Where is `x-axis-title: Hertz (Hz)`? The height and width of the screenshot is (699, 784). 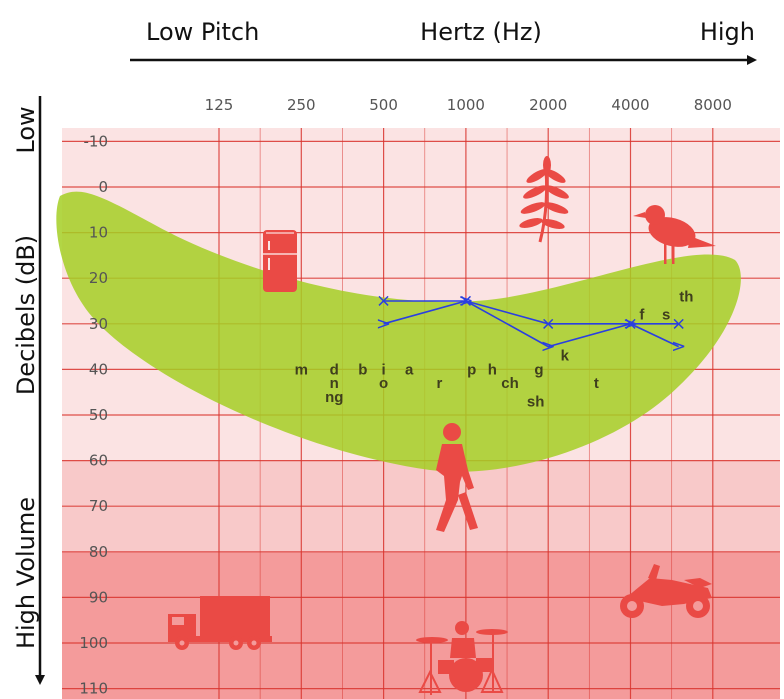 x-axis-title: Hertz (Hz) is located at coordinates (481, 32).